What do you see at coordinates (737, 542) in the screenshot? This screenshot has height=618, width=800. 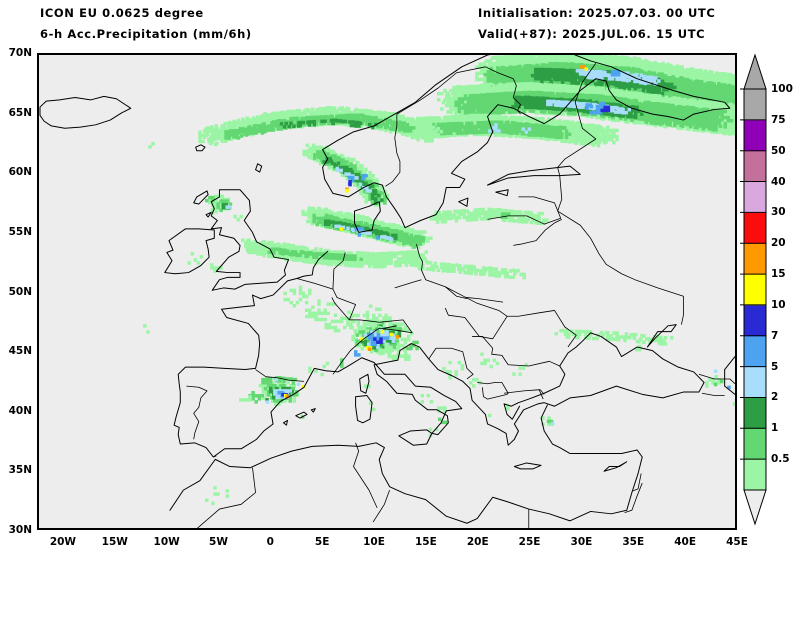 I see `x-tick-45E: 45E` at bounding box center [737, 542].